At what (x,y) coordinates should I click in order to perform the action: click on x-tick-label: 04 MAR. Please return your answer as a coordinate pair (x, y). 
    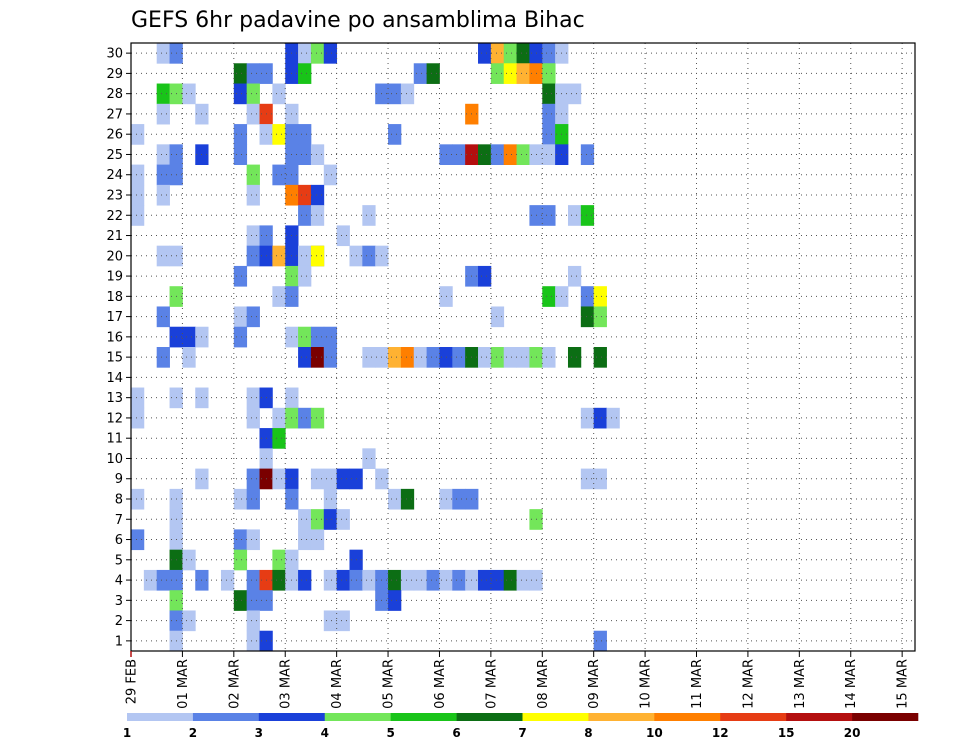
    Looking at the image, I should click on (337, 684).